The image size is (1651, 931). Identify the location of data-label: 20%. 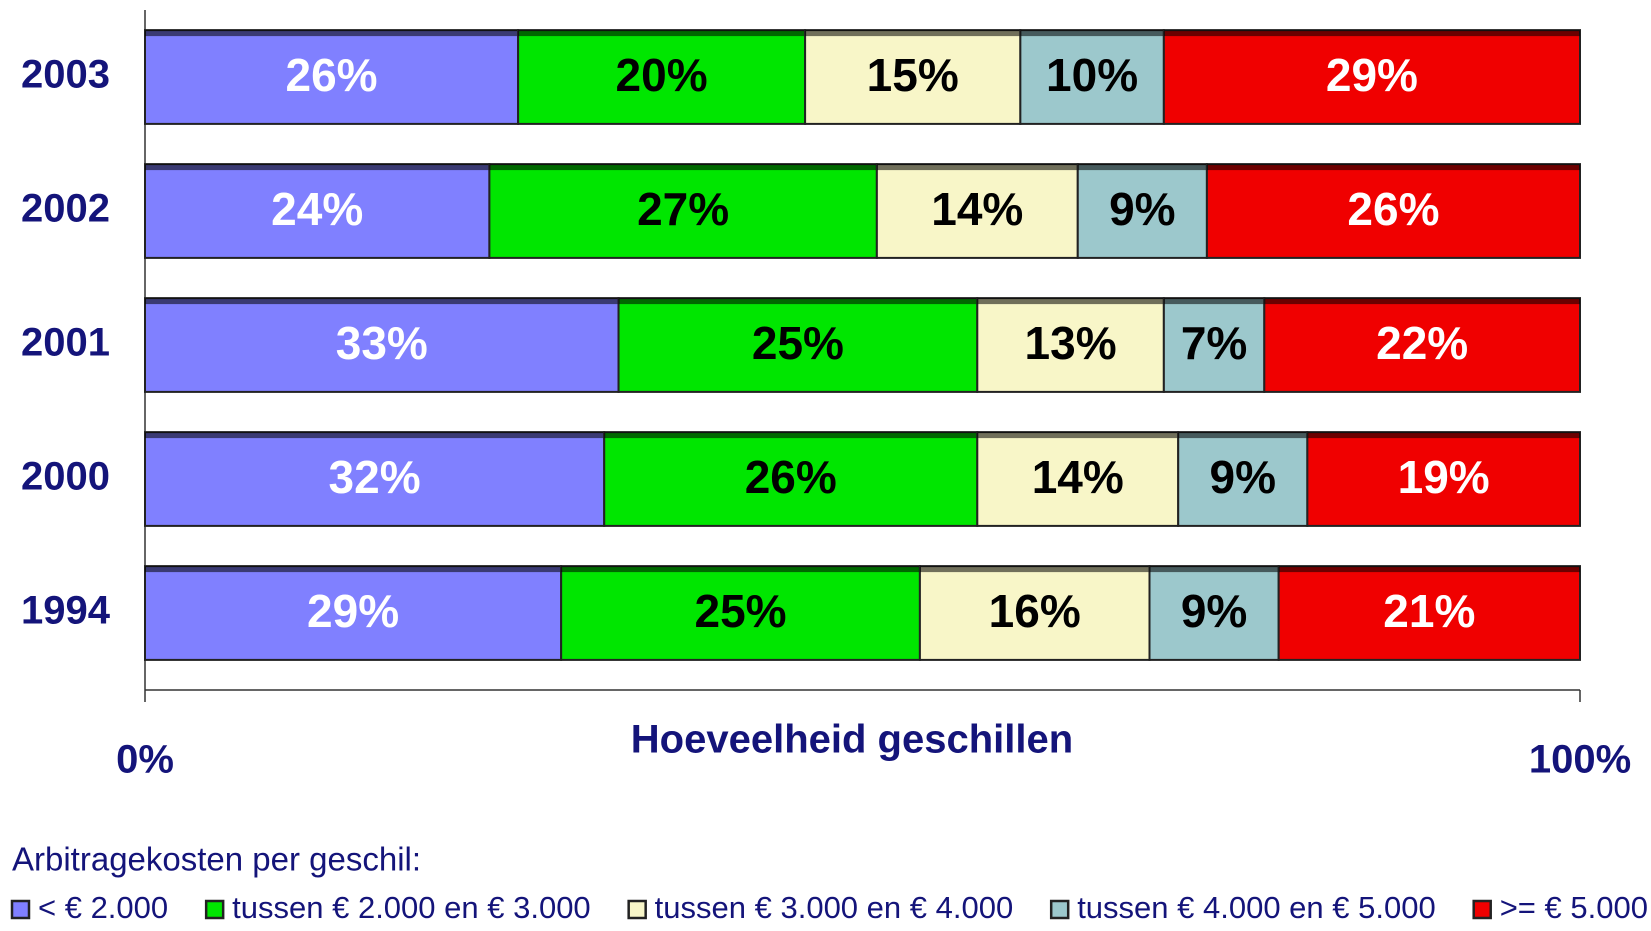
(662, 75).